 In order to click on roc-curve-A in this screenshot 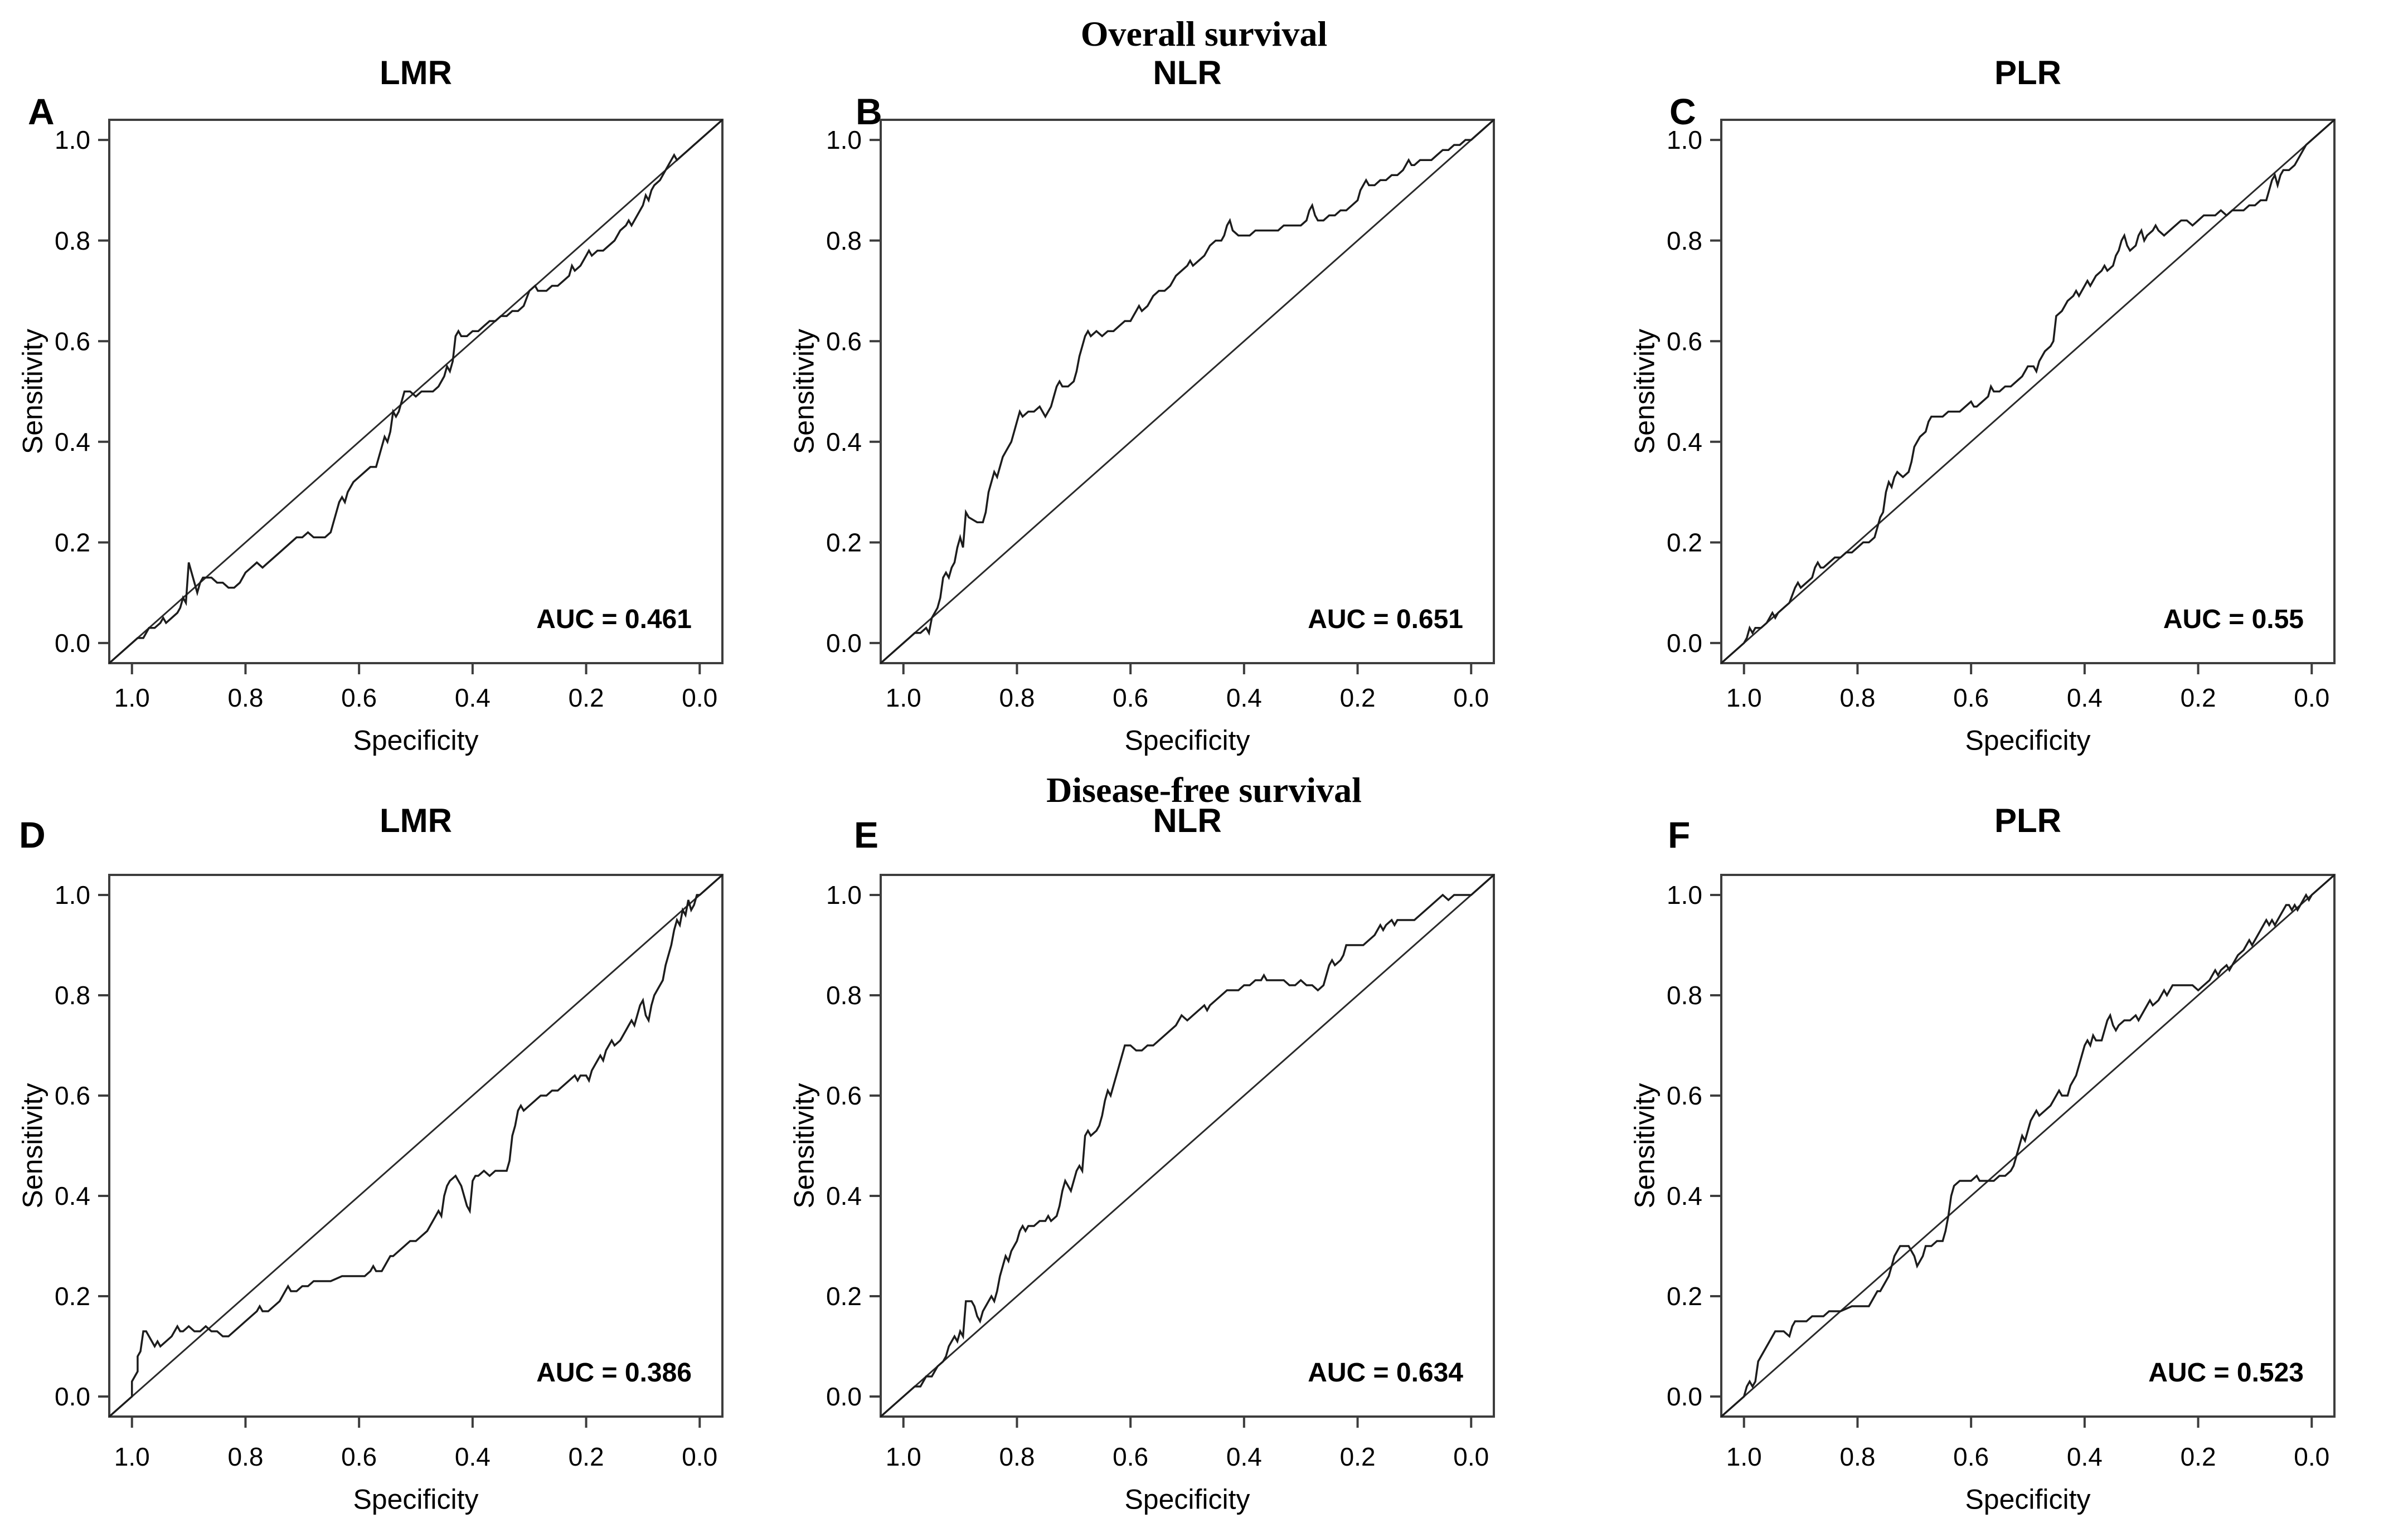, I will do `click(416, 392)`.